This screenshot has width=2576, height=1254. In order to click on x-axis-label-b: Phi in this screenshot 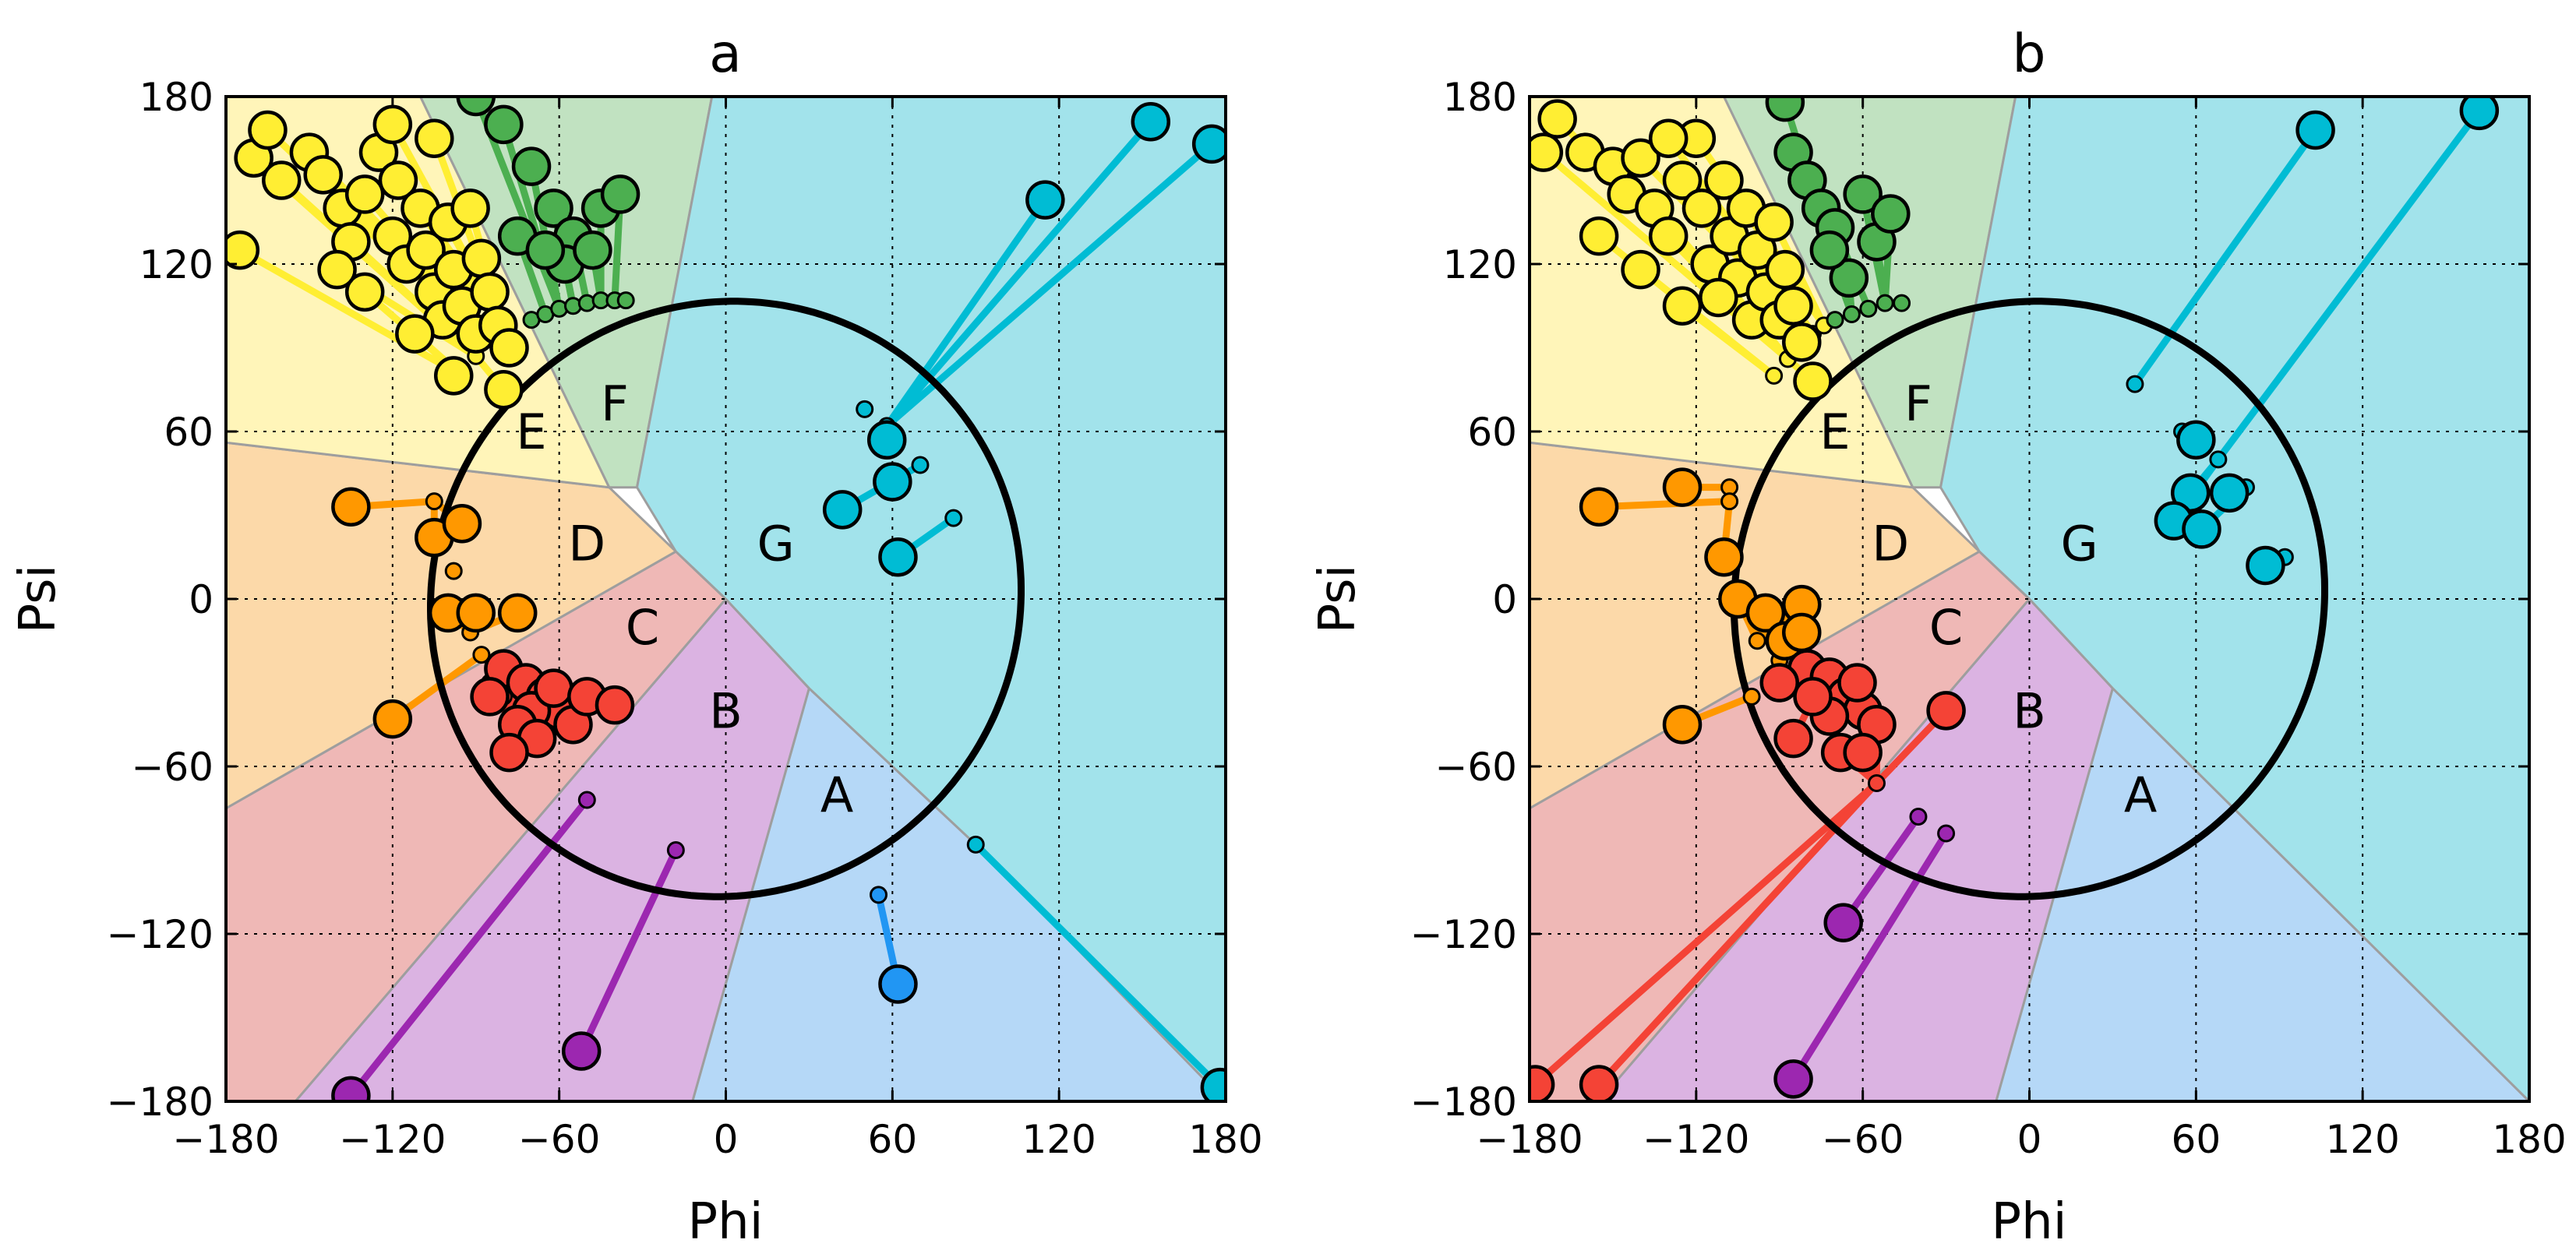, I will do `click(2029, 1222)`.